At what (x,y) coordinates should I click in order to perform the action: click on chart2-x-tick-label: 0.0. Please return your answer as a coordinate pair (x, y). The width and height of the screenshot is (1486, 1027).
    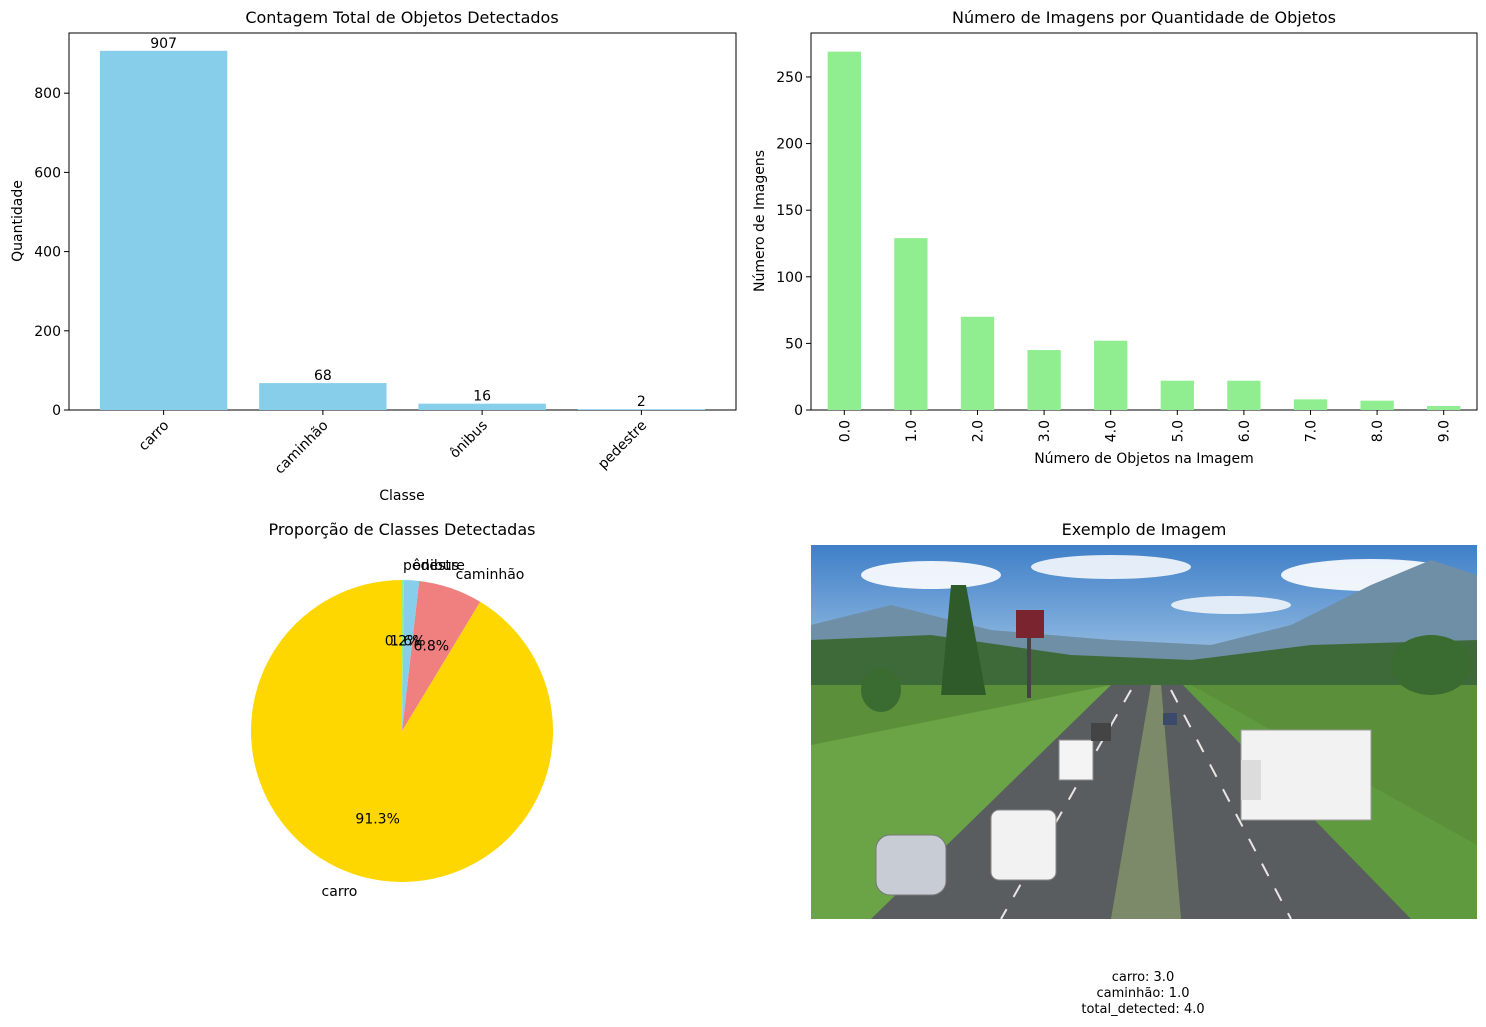
    Looking at the image, I should click on (845, 431).